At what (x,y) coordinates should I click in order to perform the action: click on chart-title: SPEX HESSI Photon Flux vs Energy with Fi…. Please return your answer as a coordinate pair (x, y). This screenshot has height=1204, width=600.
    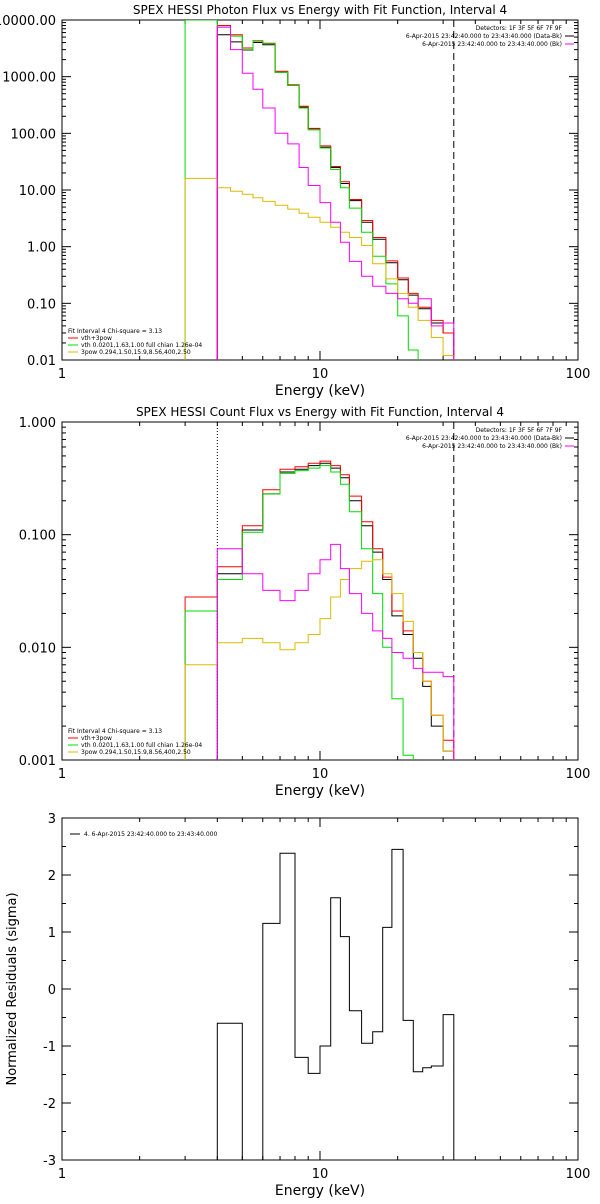
    Looking at the image, I should click on (320, 10).